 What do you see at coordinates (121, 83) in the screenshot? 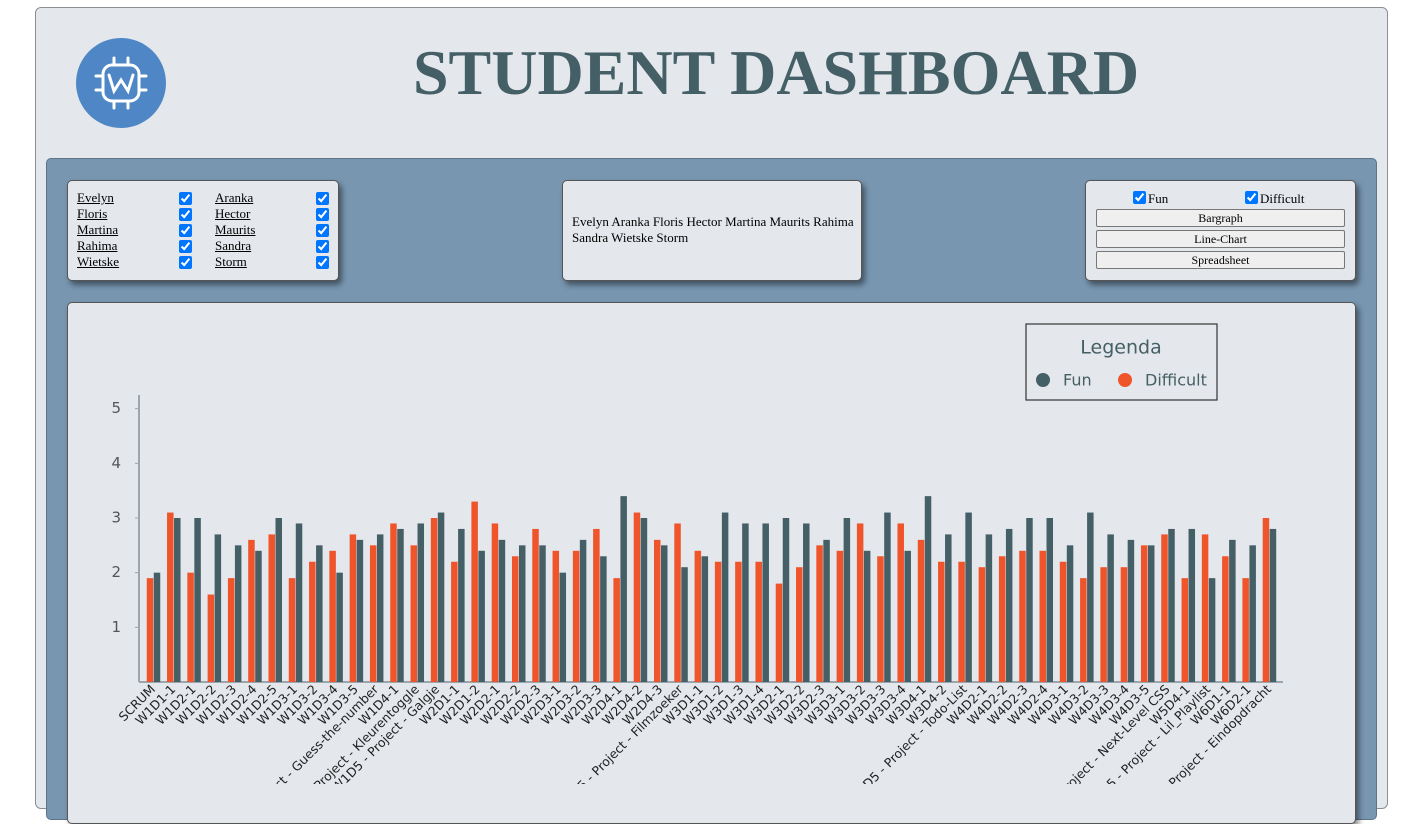
I see `logo` at bounding box center [121, 83].